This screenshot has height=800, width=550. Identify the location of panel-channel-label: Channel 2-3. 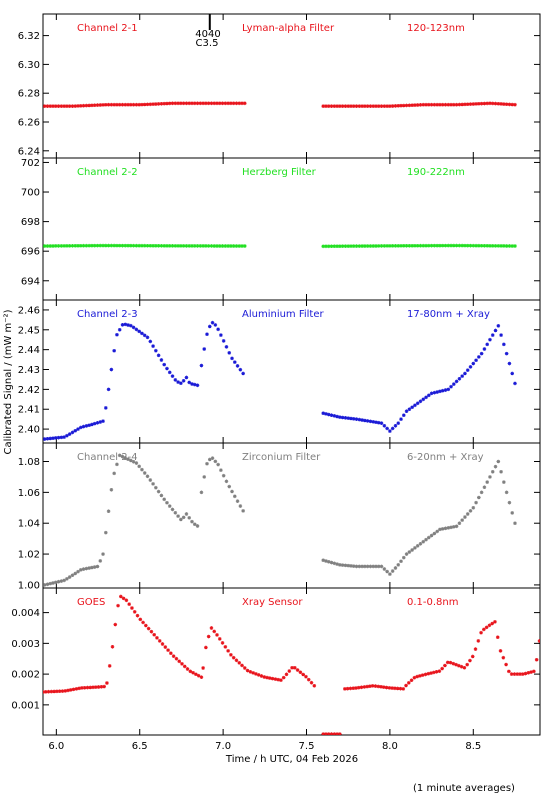
(107, 314).